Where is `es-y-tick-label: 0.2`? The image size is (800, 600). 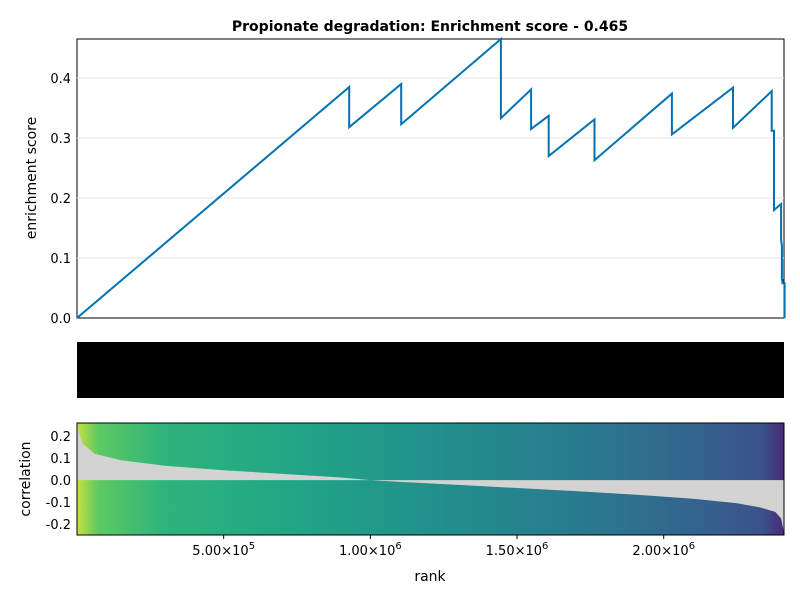 es-y-tick-label: 0.2 is located at coordinates (60, 199).